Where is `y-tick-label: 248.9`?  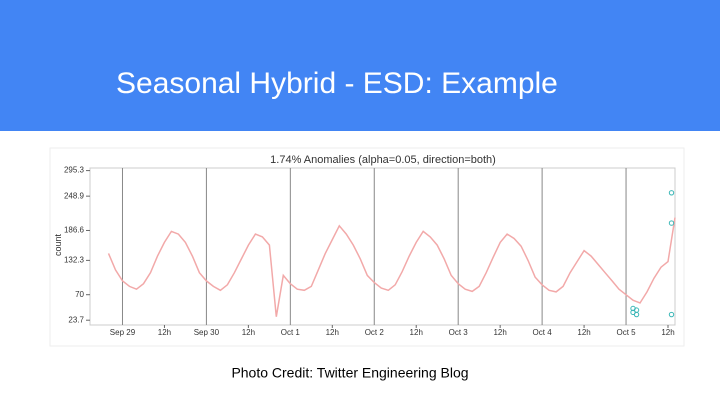 y-tick-label: 248.9 is located at coordinates (74, 195).